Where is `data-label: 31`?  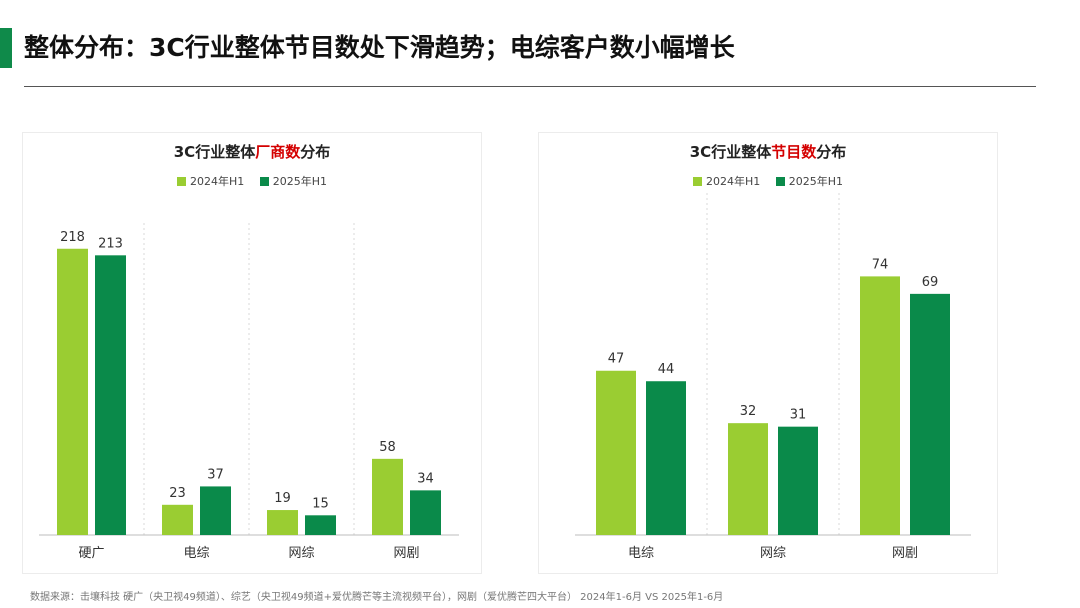 data-label: 31 is located at coordinates (798, 415).